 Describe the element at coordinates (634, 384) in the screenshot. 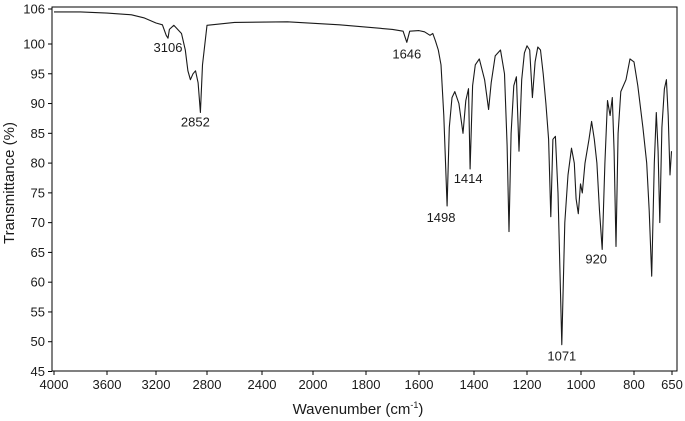

I see `x-tick-label: 800` at that location.